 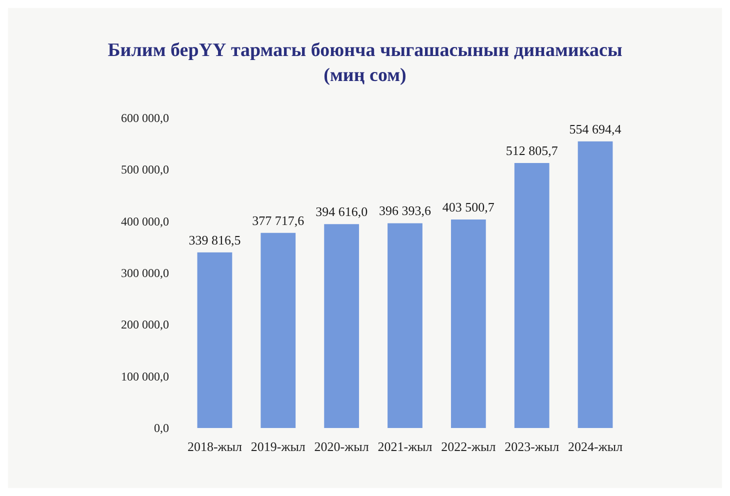 I want to click on x-tick-label: 2019-жыл, so click(x=278, y=446).